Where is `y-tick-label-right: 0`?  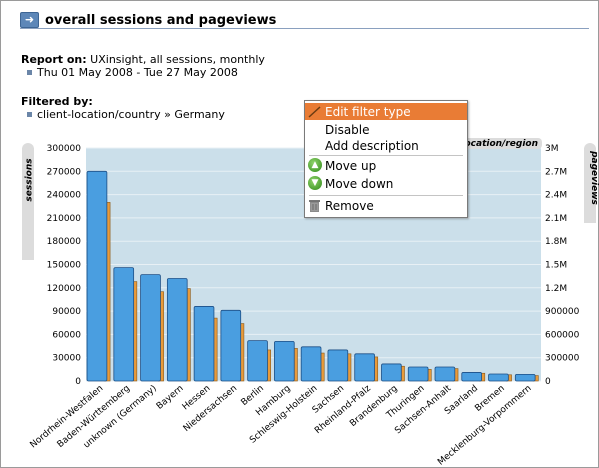 y-tick-label-right: 0 is located at coordinates (548, 382).